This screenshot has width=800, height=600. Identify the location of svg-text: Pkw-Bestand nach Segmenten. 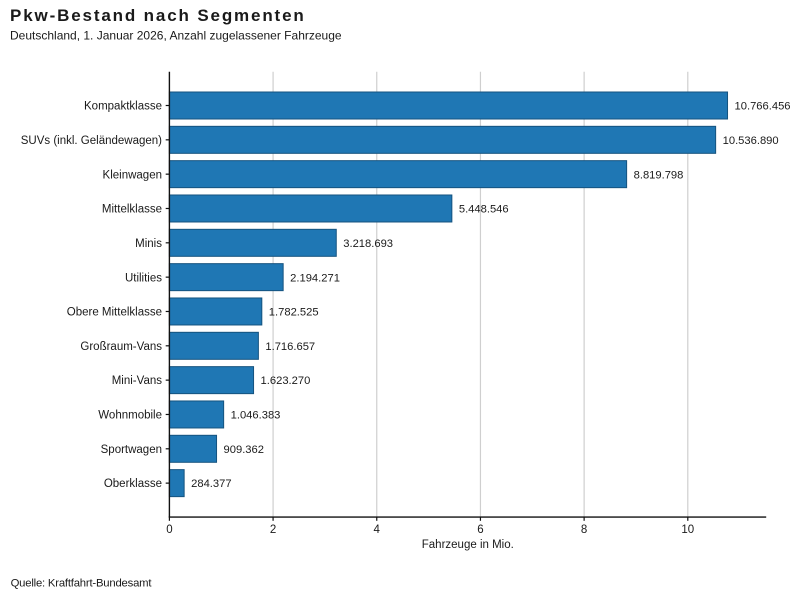
(158, 15).